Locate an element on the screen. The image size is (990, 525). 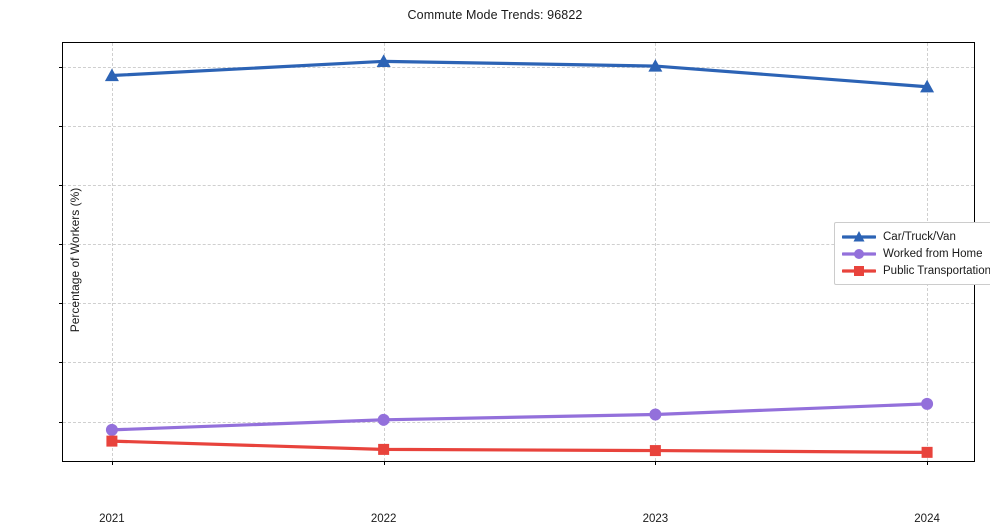
legend-swatch-square-icon is located at coordinates (859, 270).